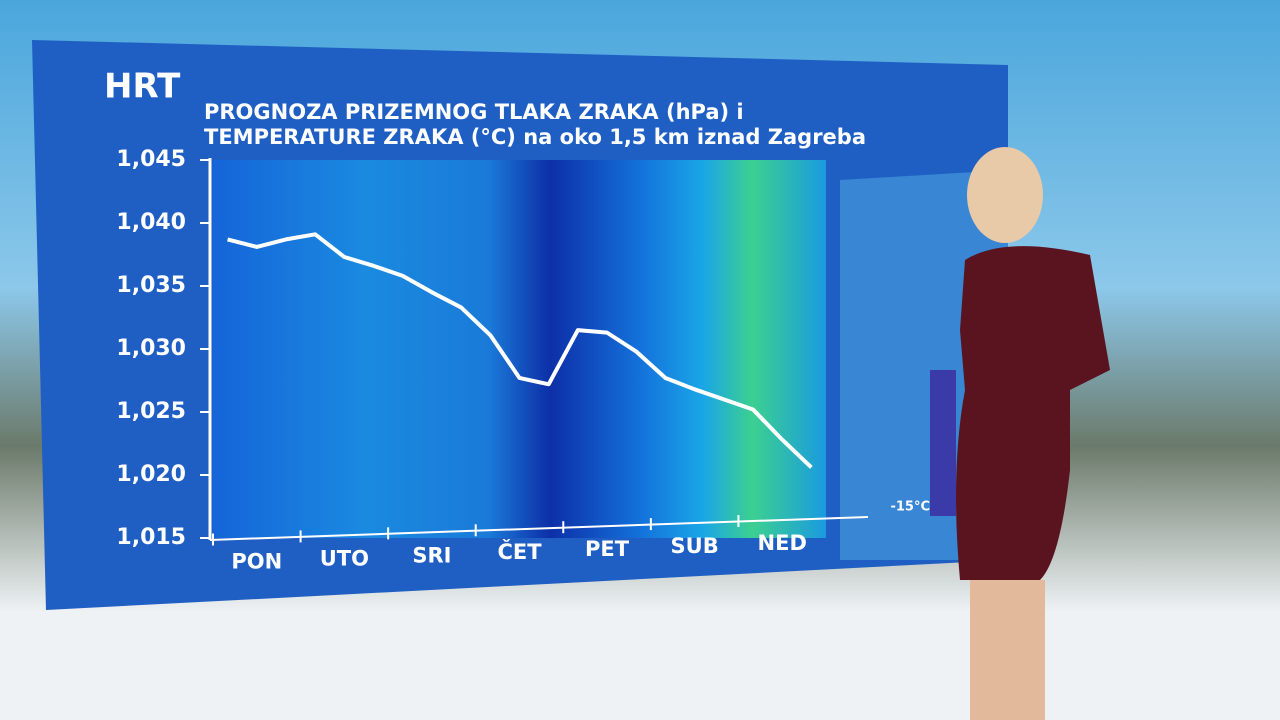 The width and height of the screenshot is (1280, 720). I want to click on y-tick-label: 1,015, so click(151, 537).